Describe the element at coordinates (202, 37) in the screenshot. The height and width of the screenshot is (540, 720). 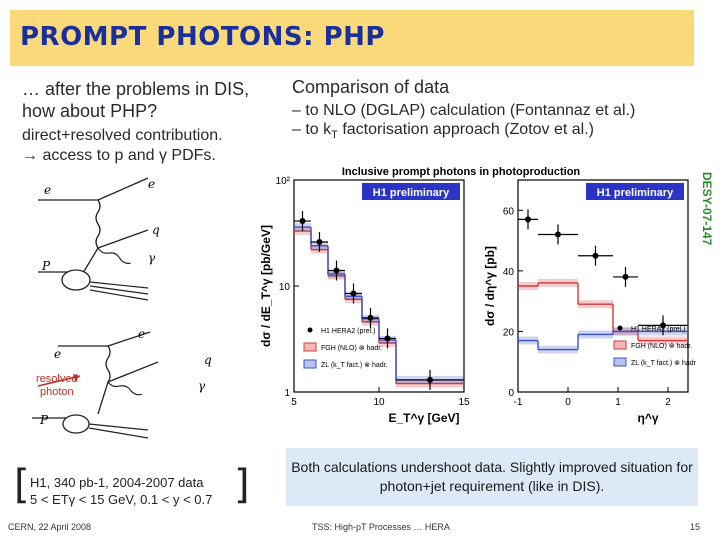
I see `slide-title: PROMPT PHOTONS: PHP` at that location.